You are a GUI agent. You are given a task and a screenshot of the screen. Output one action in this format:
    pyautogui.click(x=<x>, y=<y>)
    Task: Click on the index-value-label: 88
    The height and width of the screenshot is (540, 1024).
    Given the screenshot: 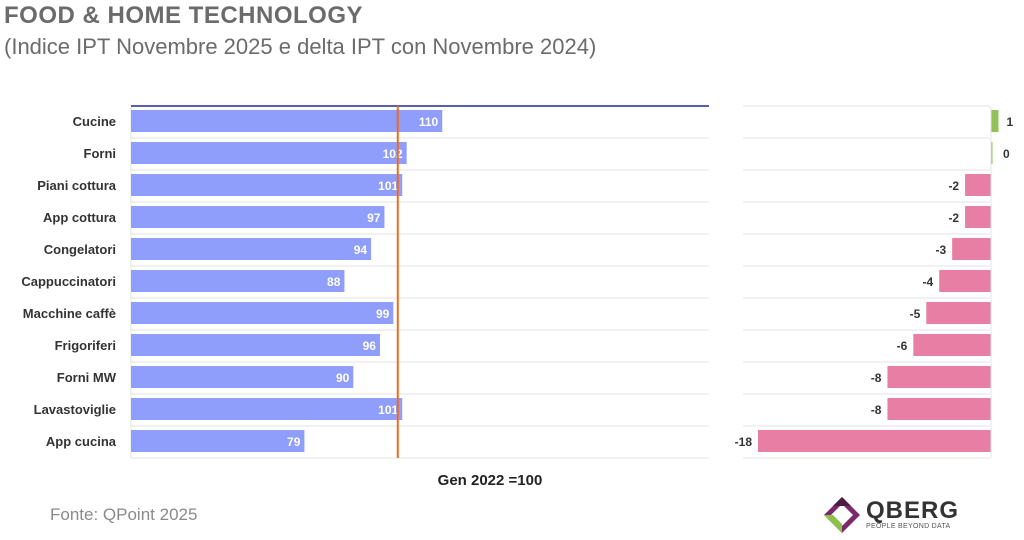 What is the action you would take?
    pyautogui.click(x=334, y=282)
    